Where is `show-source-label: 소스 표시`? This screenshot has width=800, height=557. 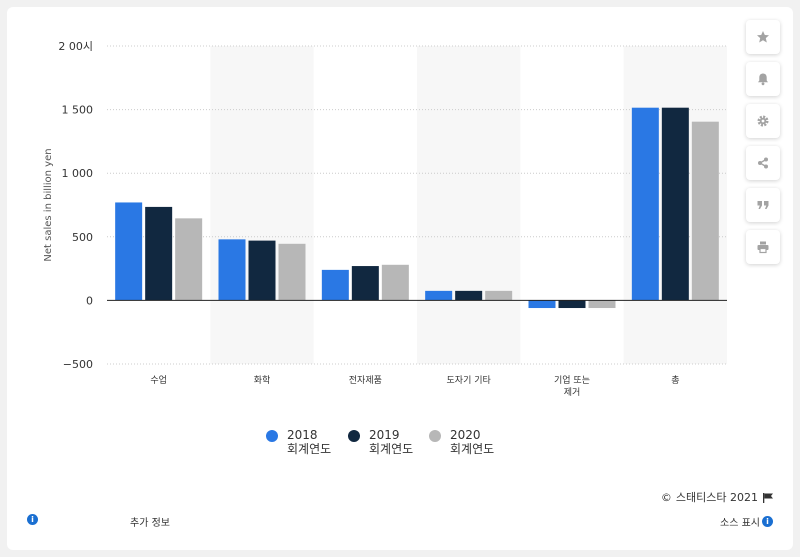 show-source-label: 소스 표시 is located at coordinates (740, 523).